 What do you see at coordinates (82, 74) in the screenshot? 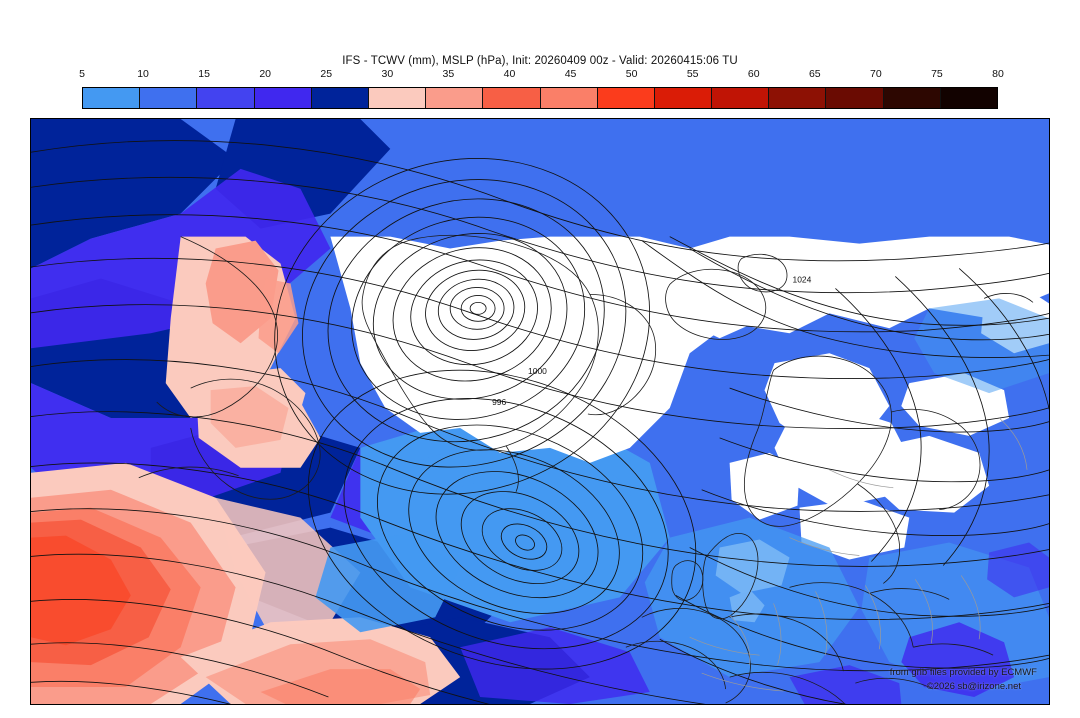
I see `colorbar-tick-5: 5` at bounding box center [82, 74].